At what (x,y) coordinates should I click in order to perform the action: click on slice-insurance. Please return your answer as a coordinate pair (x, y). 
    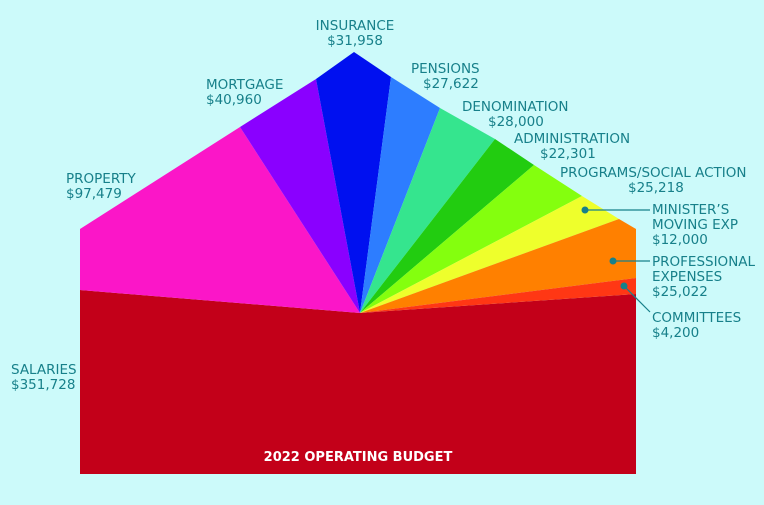
    Looking at the image, I should click on (353, 182).